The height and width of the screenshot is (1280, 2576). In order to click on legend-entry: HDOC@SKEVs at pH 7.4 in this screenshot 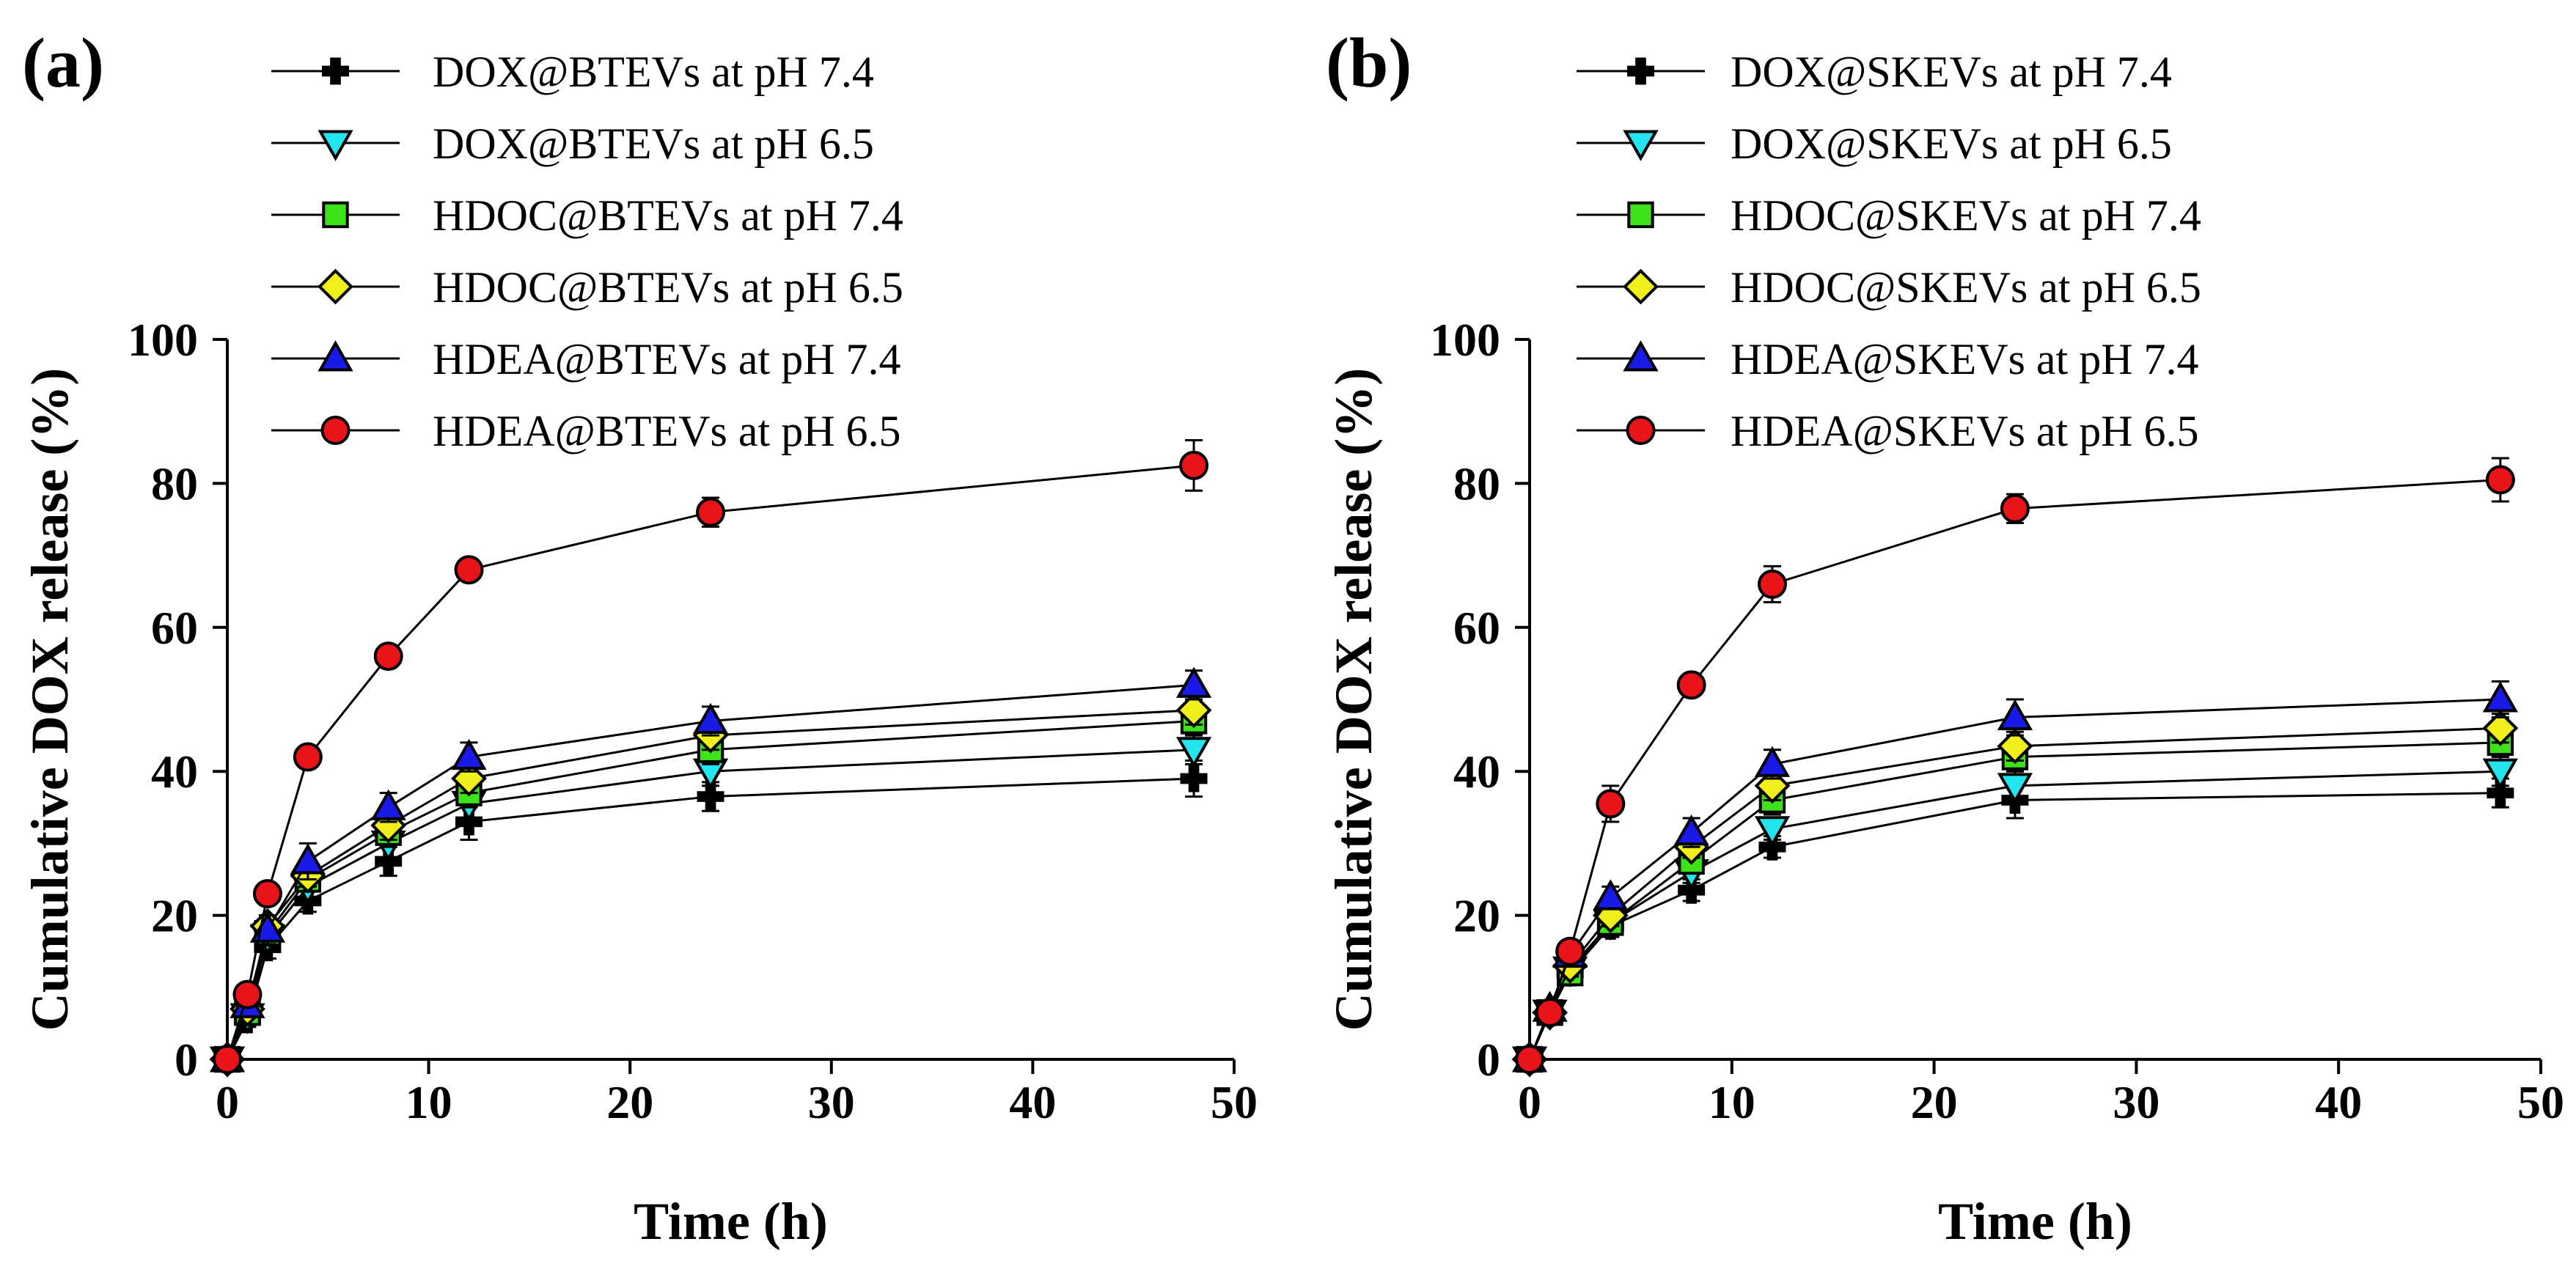, I will do `click(1889, 215)`.